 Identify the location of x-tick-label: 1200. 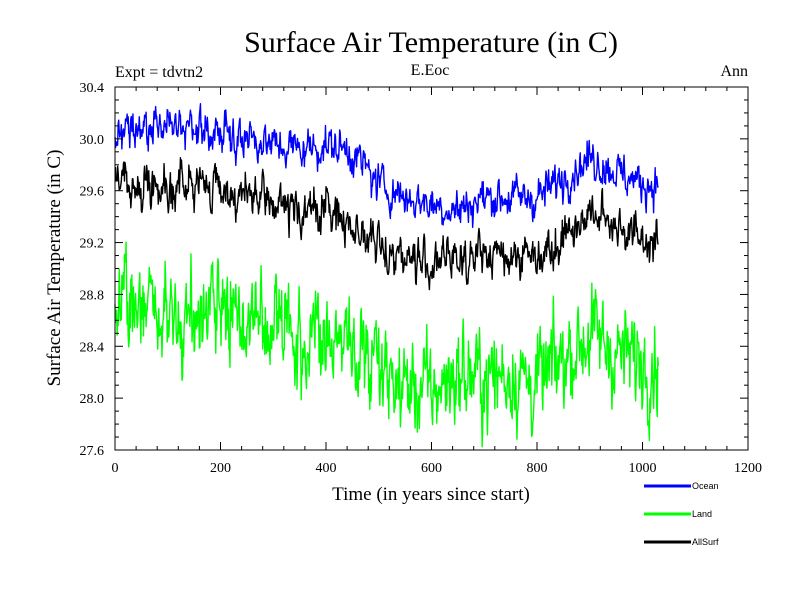
(748, 468).